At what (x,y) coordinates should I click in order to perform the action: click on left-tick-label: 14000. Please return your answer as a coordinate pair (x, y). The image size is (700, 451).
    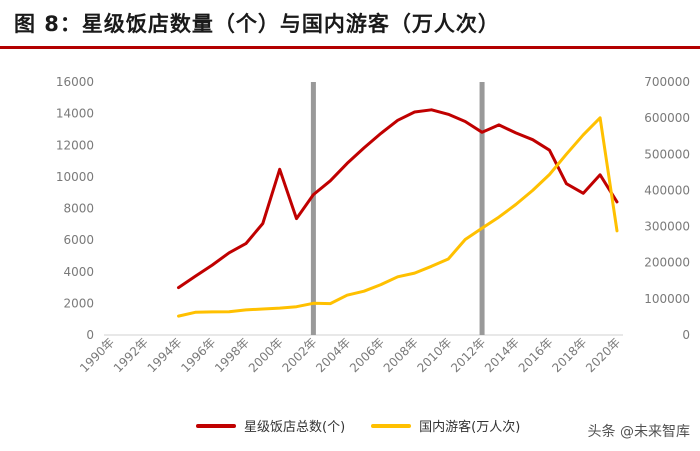
    Looking at the image, I should click on (75, 114).